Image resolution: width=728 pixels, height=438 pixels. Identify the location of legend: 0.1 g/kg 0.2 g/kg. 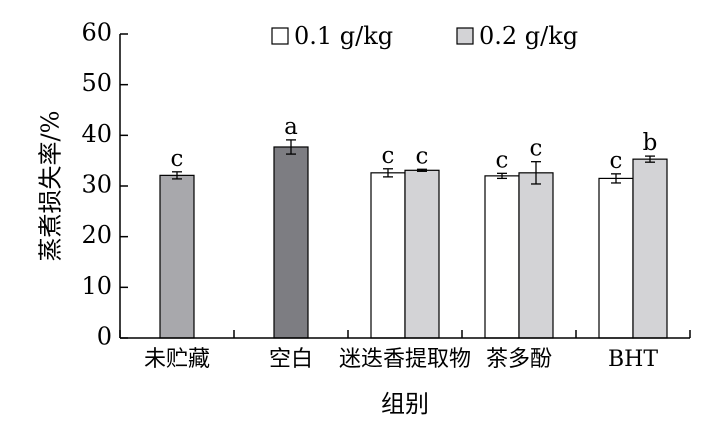
(424, 36).